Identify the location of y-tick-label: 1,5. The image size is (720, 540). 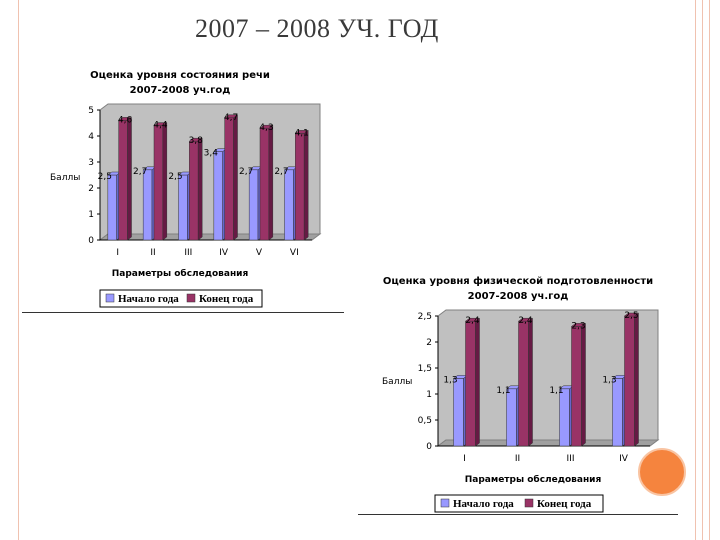
(425, 369).